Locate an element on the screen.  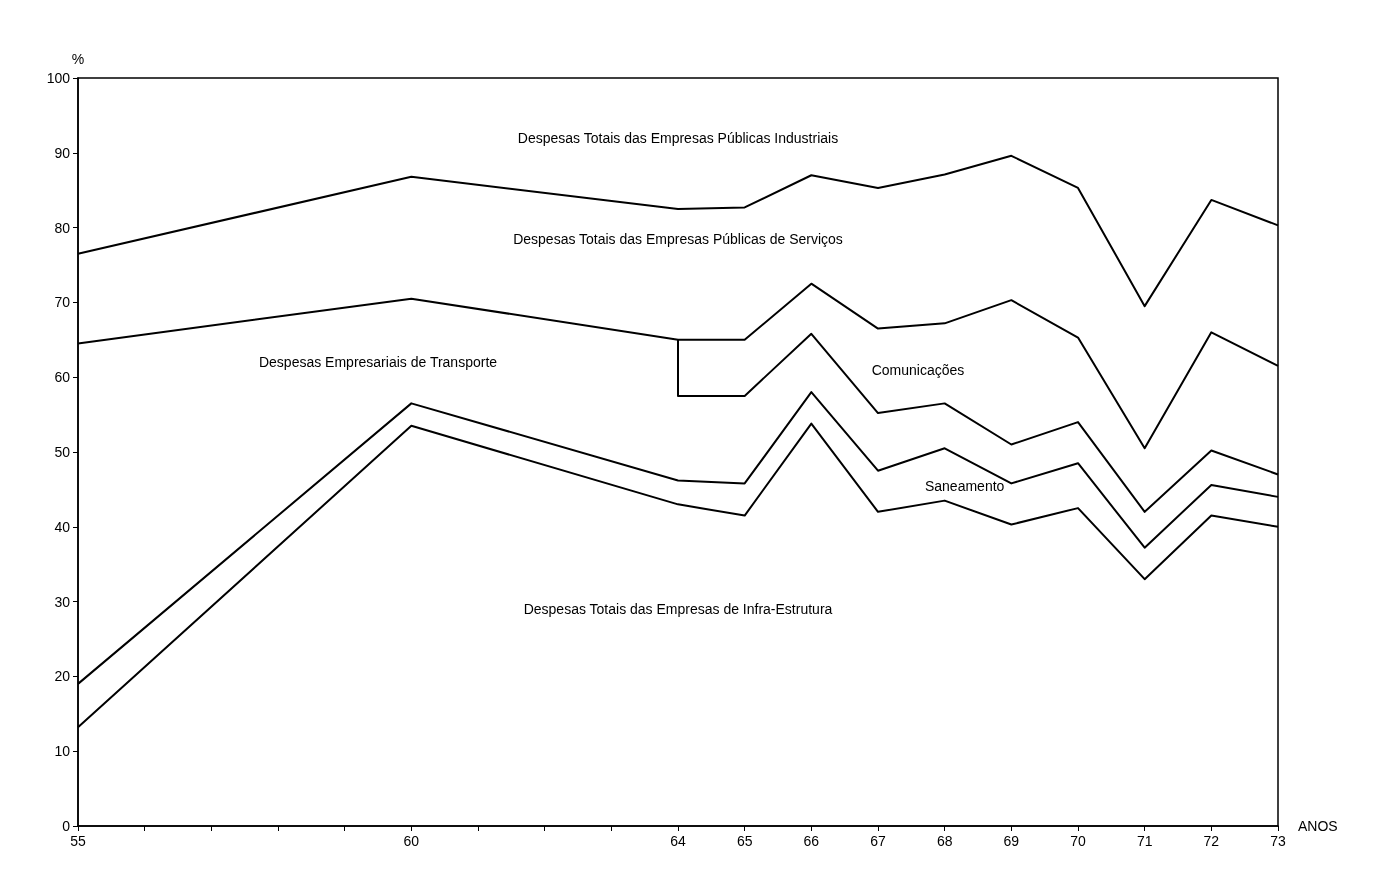
y-tick-label: 100 is located at coordinates (58, 78).